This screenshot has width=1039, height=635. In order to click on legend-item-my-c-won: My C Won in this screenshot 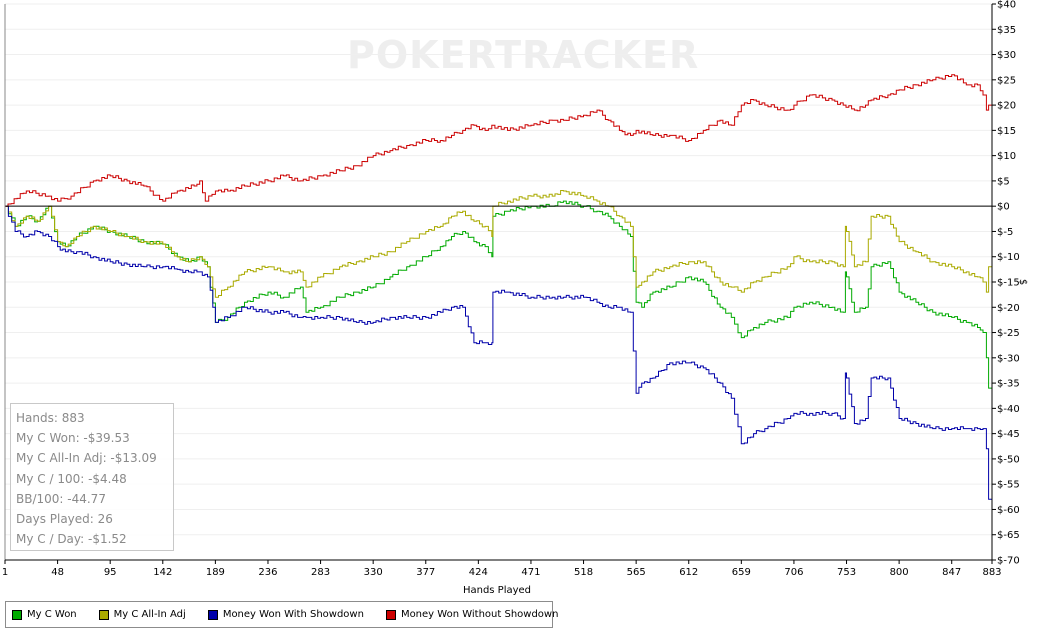, I will do `click(44, 614)`.